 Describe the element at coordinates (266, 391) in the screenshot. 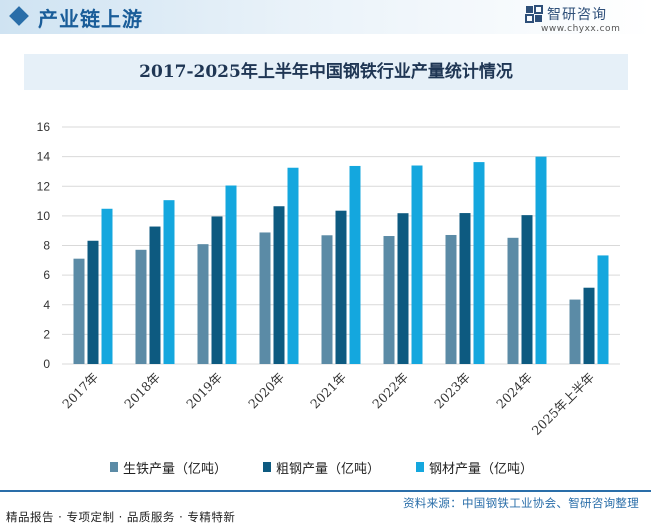

I see `x-tick-label: 2020年` at that location.